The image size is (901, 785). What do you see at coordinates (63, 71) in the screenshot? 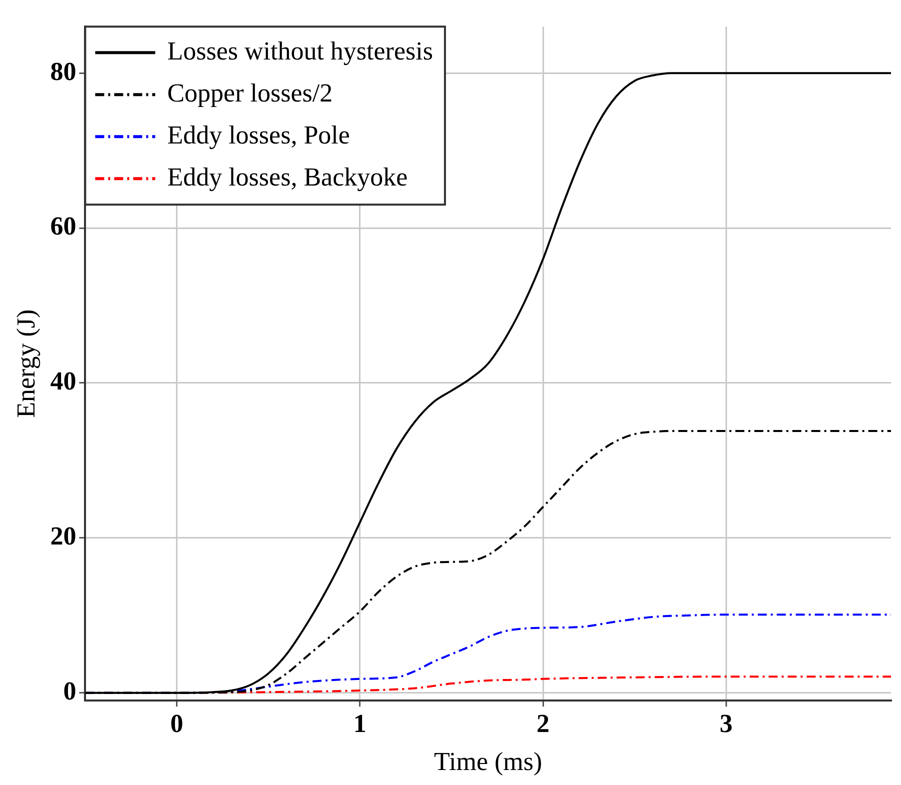
I see `y-tick-label: 80` at bounding box center [63, 71].